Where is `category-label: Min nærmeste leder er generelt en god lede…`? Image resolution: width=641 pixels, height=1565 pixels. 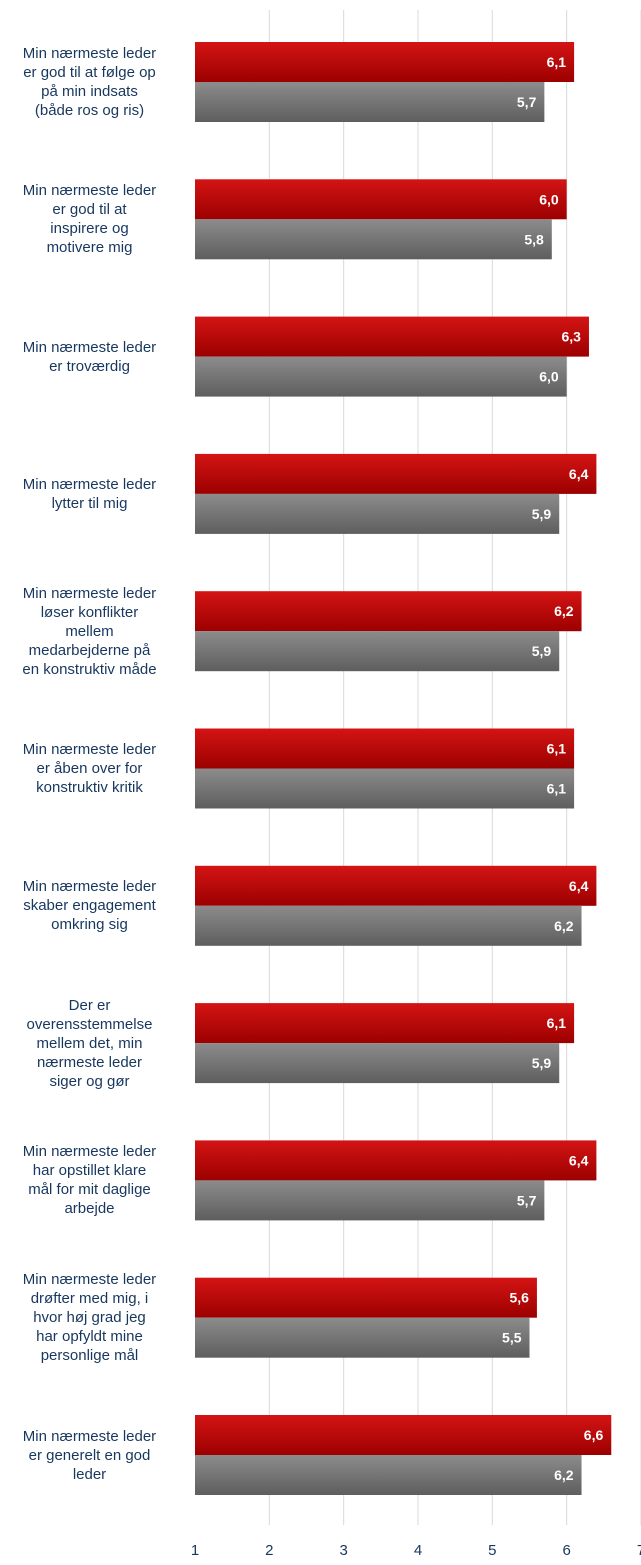 category-label: Min nærmeste leder er generelt en god lede… is located at coordinates (89, 1455).